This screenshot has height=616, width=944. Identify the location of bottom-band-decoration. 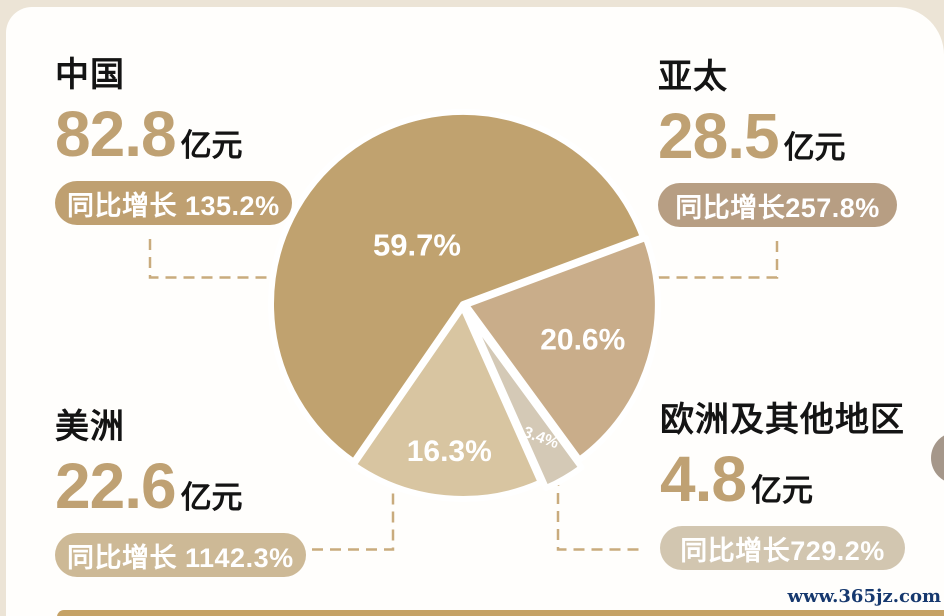
(500, 613).